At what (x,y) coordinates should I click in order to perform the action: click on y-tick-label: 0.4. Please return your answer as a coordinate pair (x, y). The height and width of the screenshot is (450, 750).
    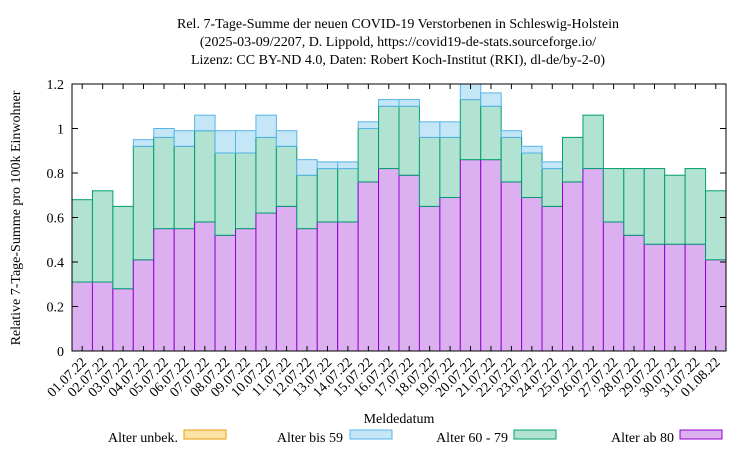
    Looking at the image, I should click on (56, 263).